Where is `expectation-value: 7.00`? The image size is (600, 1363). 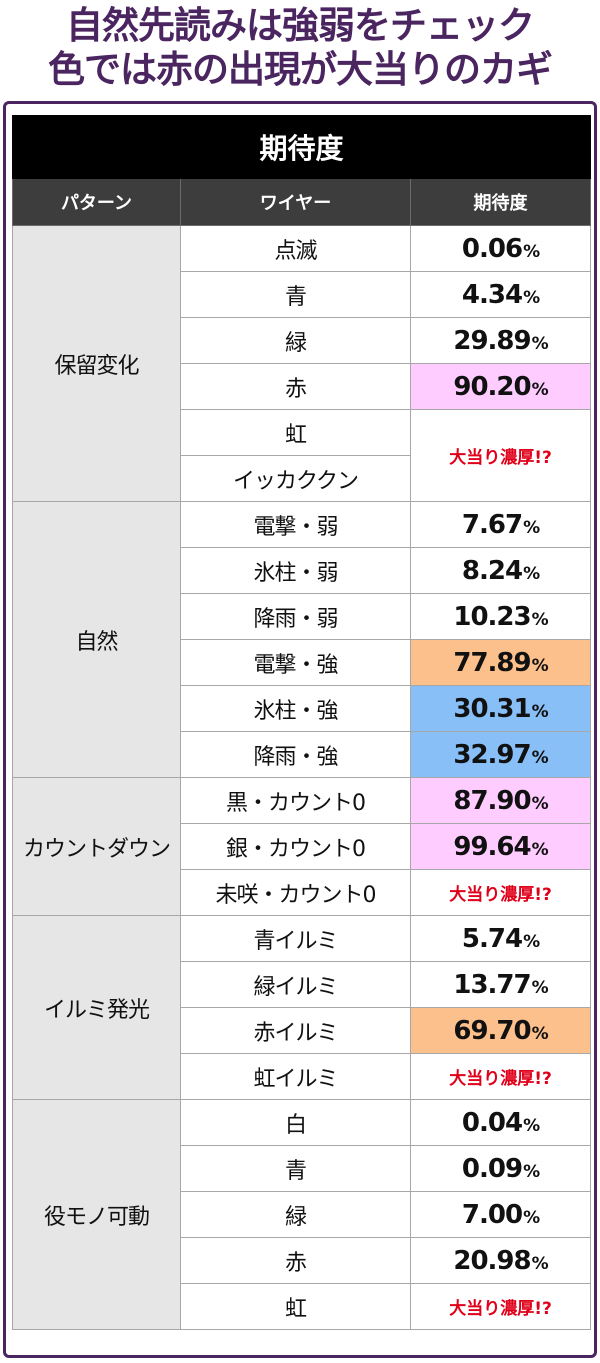 expectation-value: 7.00 is located at coordinates (492, 1214).